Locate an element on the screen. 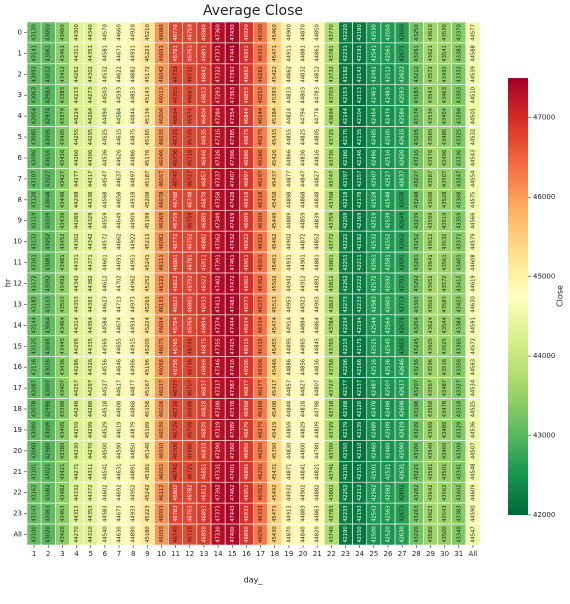  cell-label: 43516 is located at coordinates (445, 367).